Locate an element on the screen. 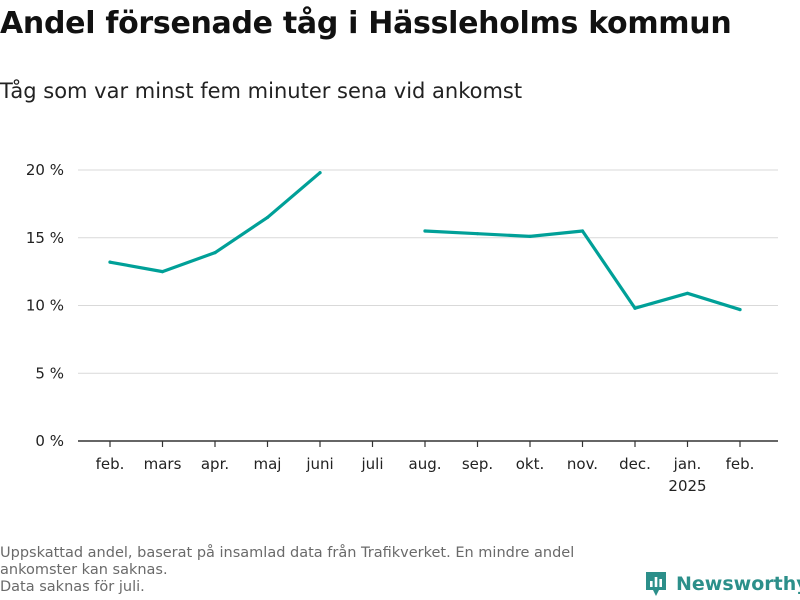 This screenshot has width=800, height=600. footnote-missing-data: Data saknas för juli. is located at coordinates (72, 587).